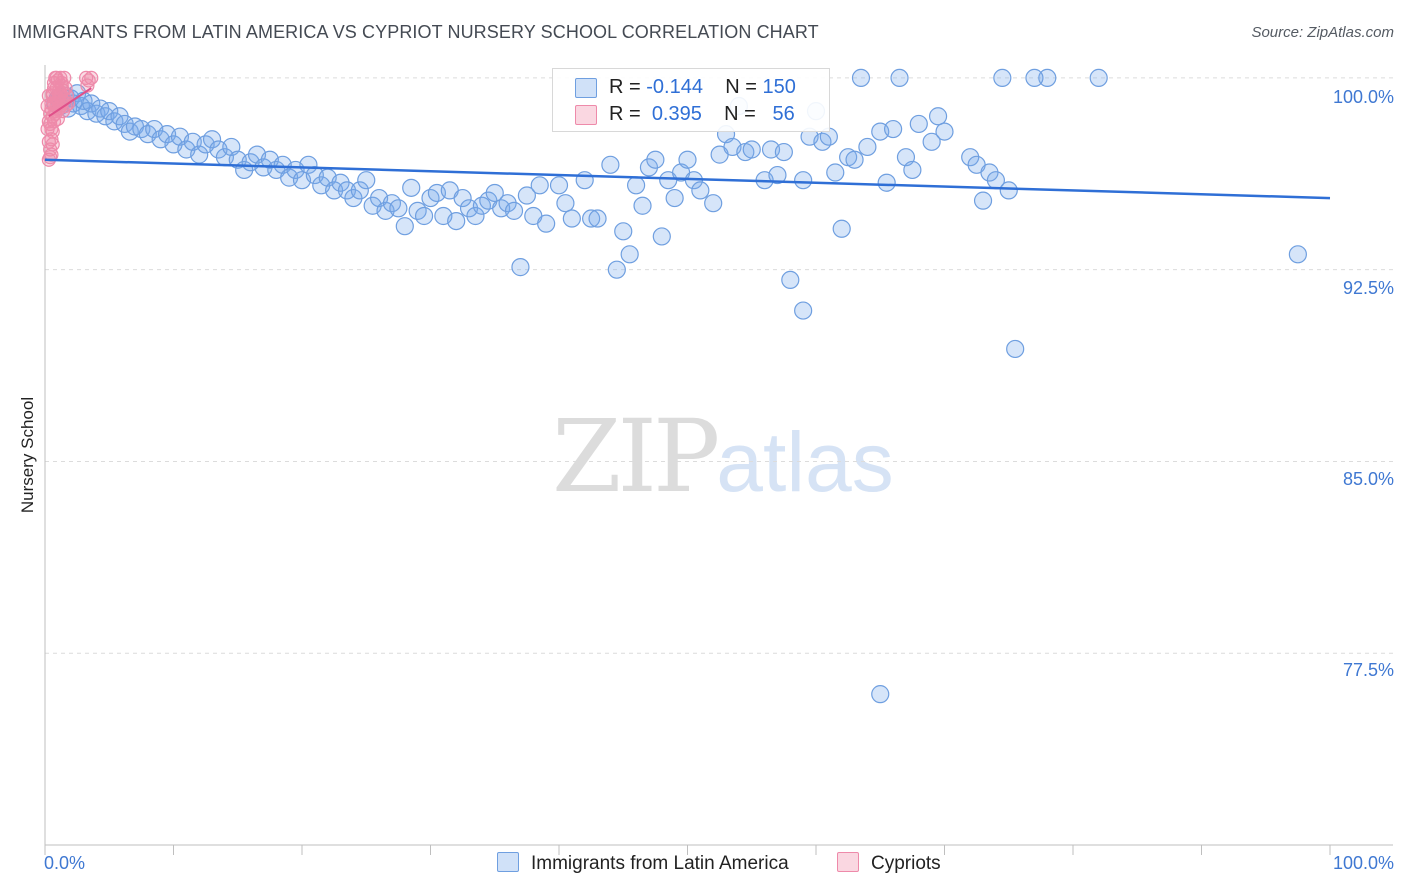 This screenshot has height=892, width=1406. I want to click on legend-swatch-pink, so click(586, 115).